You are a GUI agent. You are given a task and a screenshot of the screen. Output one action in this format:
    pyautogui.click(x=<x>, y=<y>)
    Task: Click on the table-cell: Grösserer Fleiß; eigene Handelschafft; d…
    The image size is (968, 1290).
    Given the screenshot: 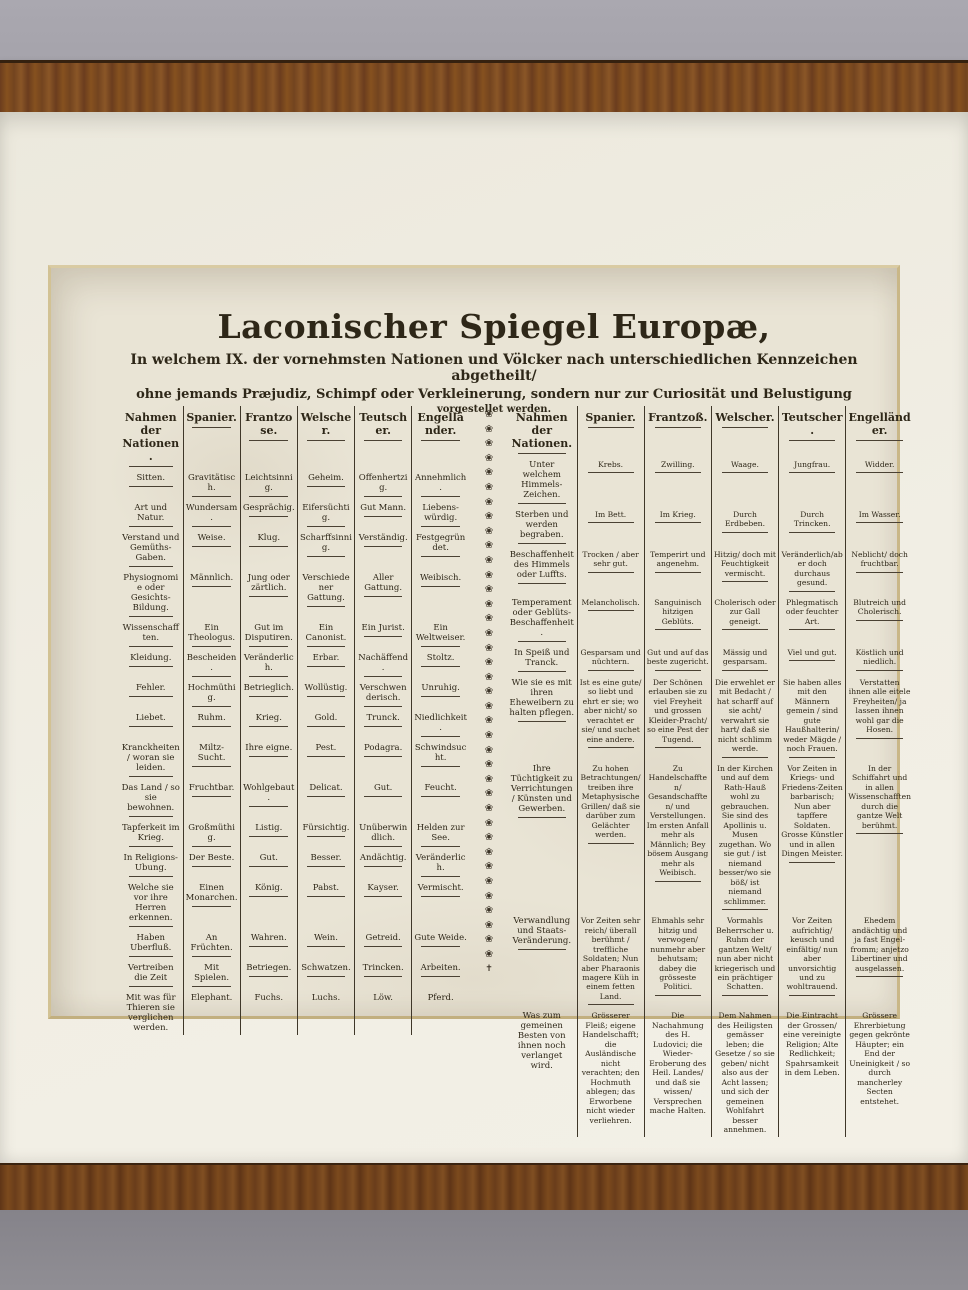 What is the action you would take?
    pyautogui.click(x=610, y=1072)
    